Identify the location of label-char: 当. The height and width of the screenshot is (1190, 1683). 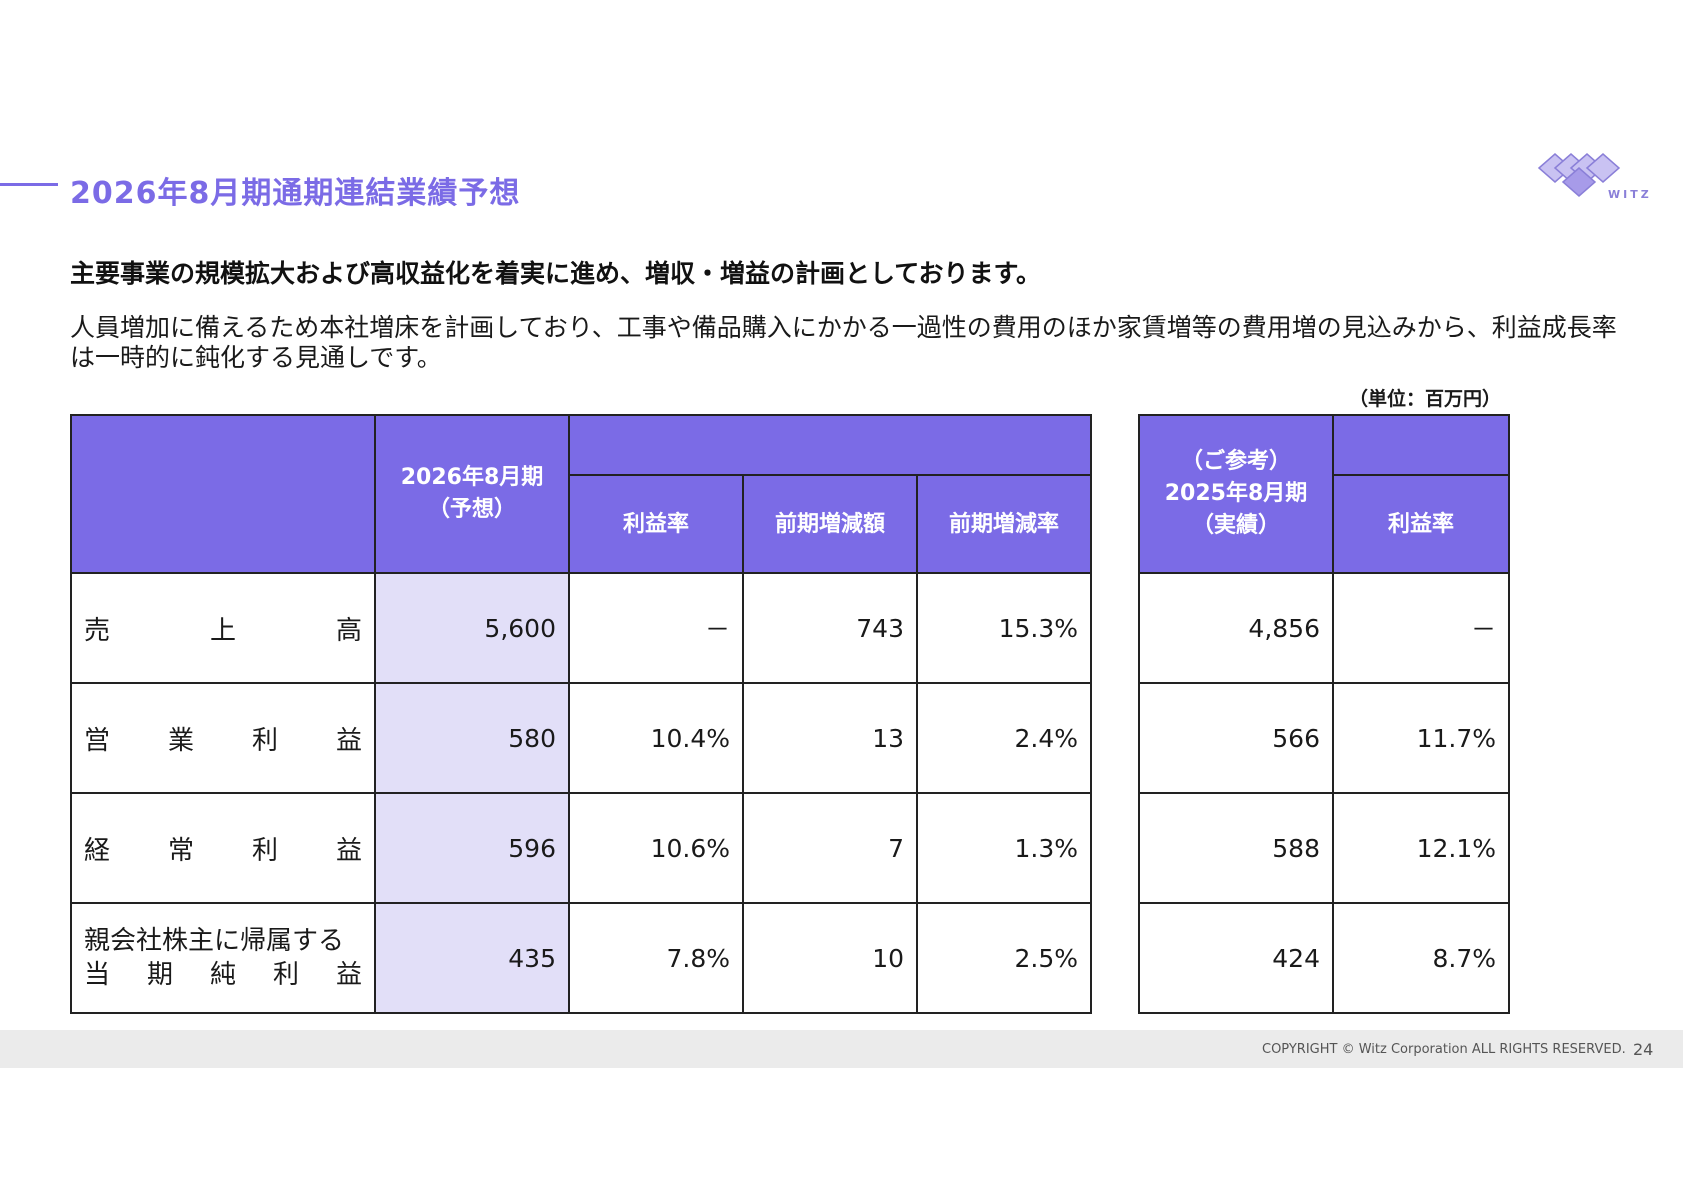
(97, 975).